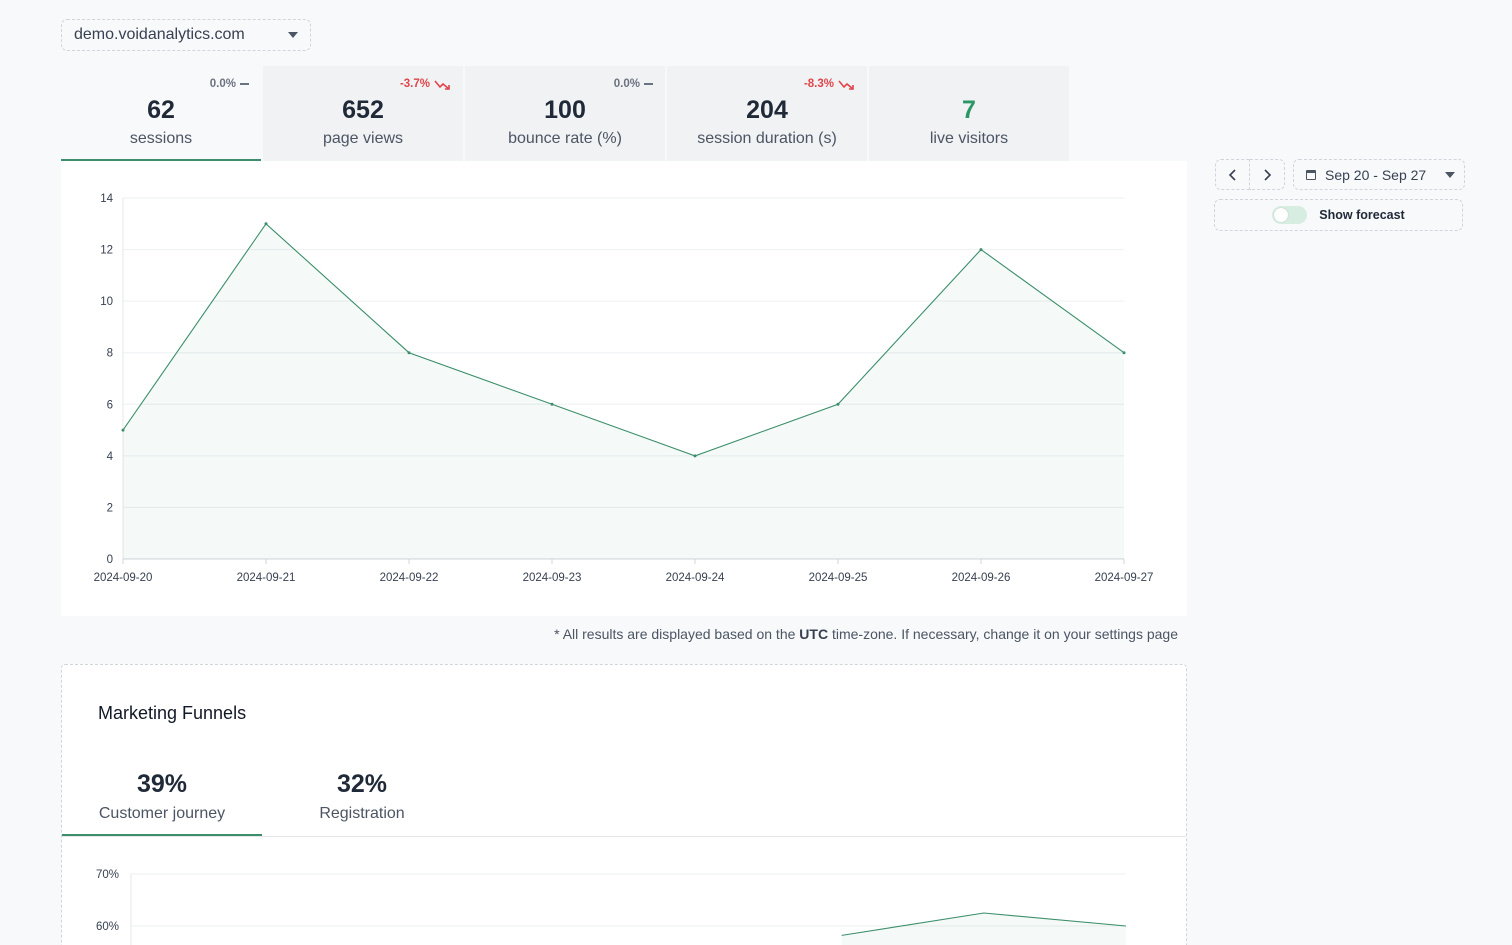 This screenshot has height=945, width=1512. I want to click on y-tick-label: 0, so click(110, 560).